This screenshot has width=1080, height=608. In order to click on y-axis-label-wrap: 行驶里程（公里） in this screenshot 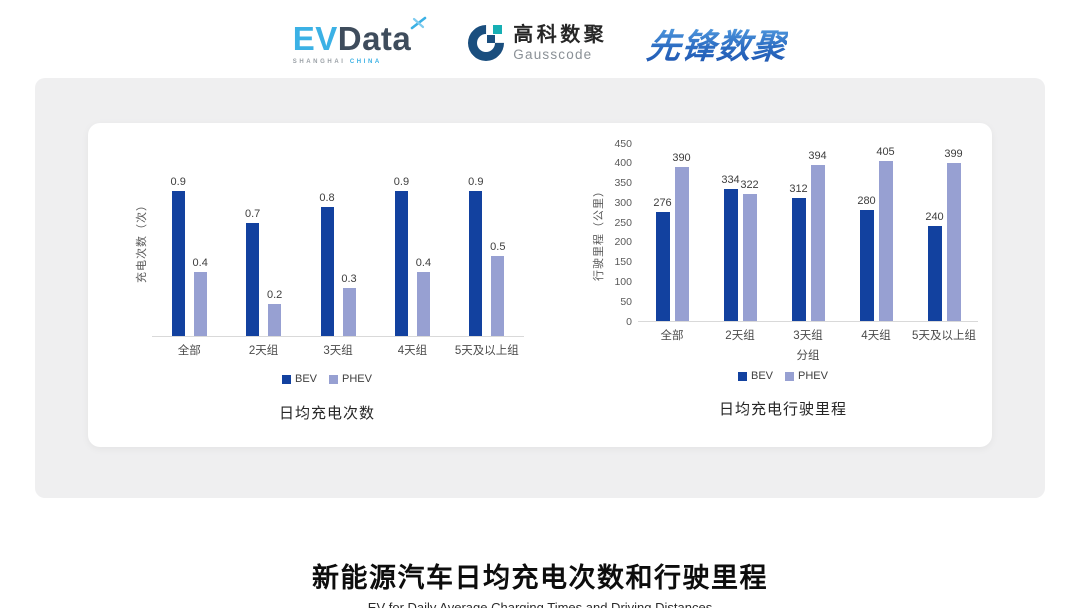, I will do `click(598, 233)`.